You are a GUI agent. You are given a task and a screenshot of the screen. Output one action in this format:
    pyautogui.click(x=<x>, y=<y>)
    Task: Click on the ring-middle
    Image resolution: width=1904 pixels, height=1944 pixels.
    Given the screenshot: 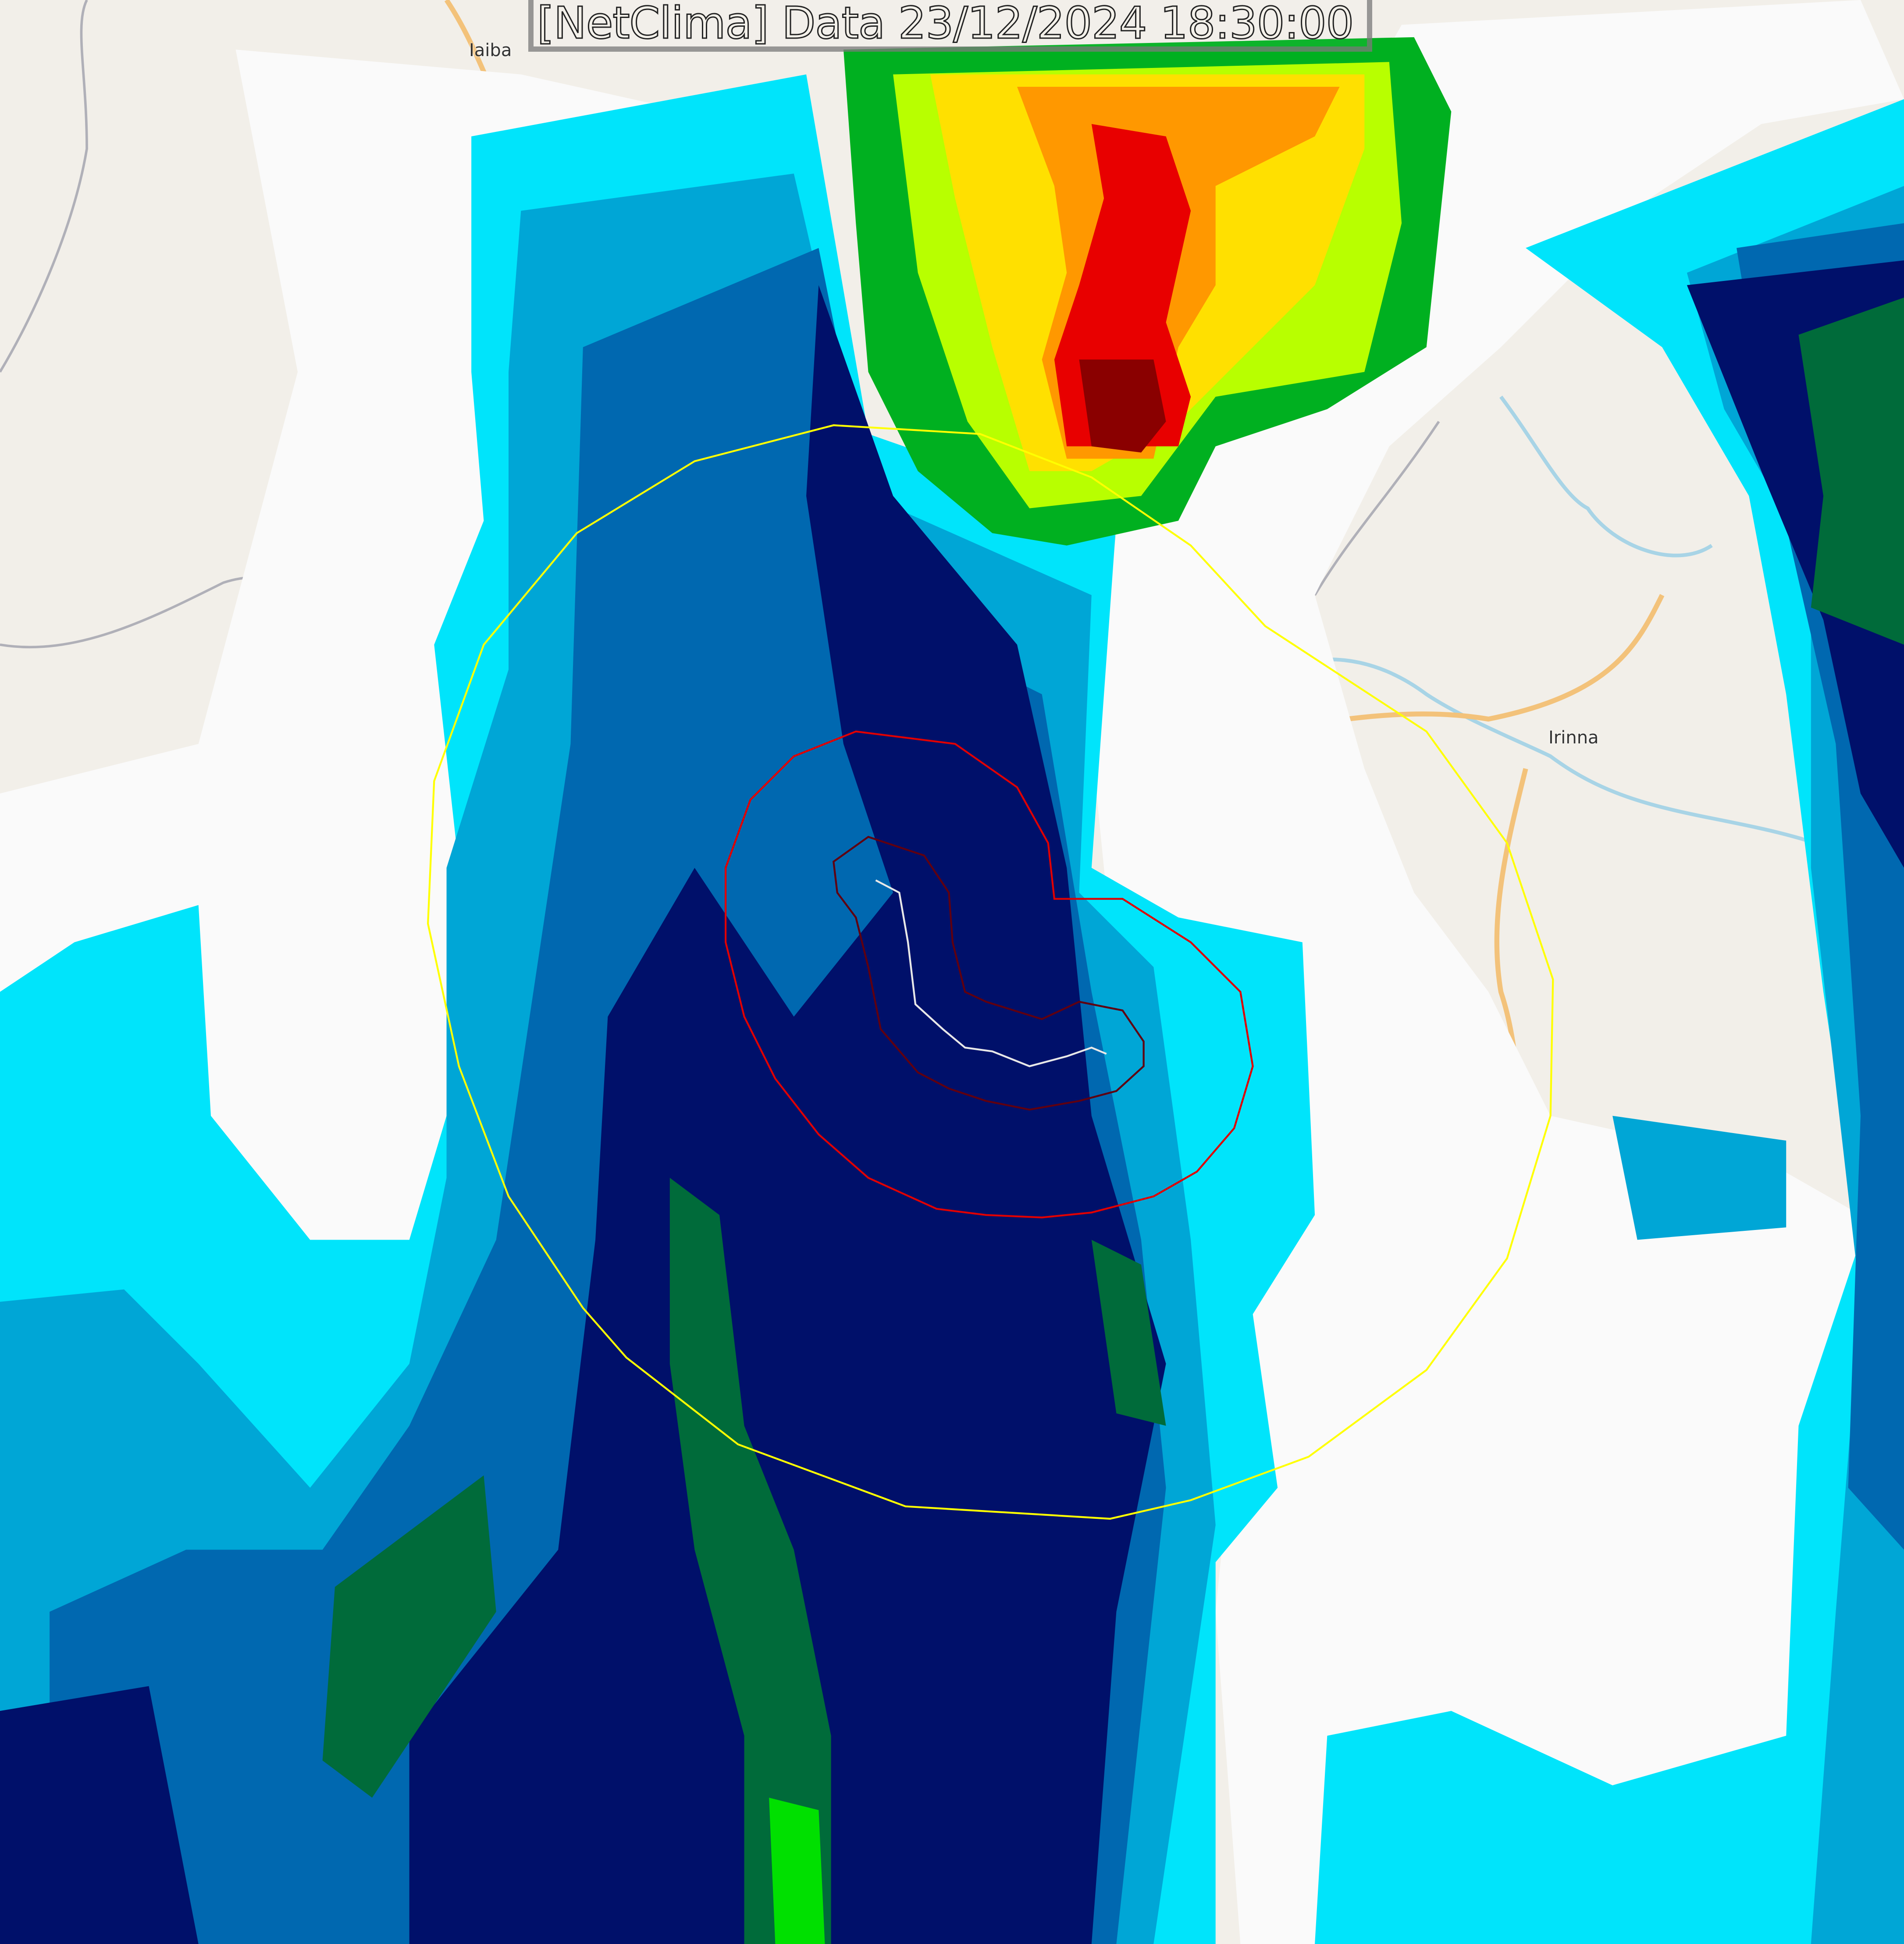 What is the action you would take?
    pyautogui.click(x=989, y=974)
    